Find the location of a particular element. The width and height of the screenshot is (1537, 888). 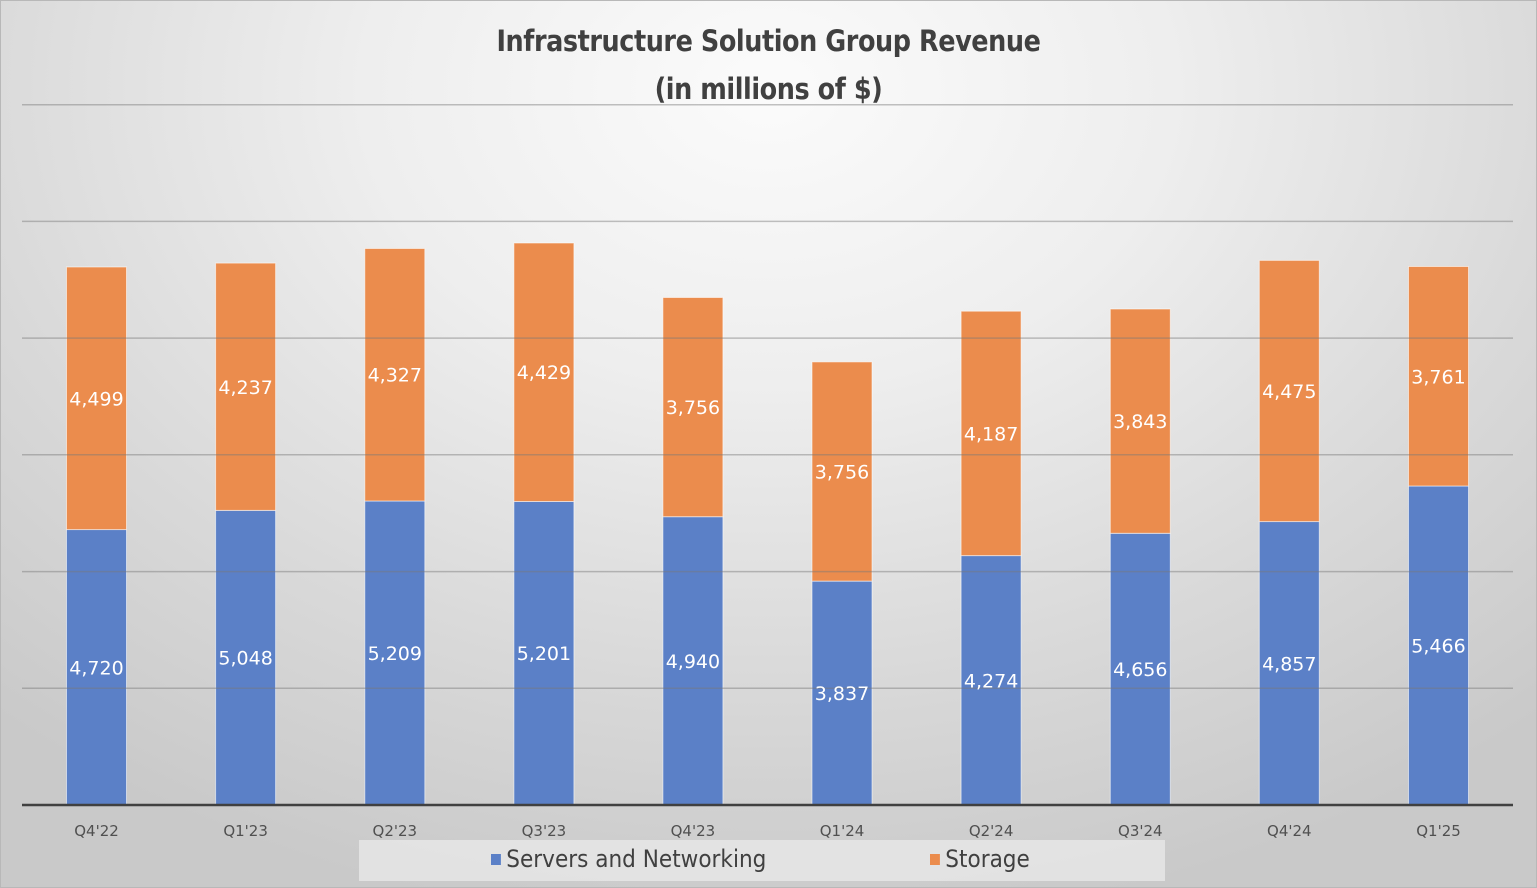

data-label-storage-4: 3,756 is located at coordinates (693, 408).